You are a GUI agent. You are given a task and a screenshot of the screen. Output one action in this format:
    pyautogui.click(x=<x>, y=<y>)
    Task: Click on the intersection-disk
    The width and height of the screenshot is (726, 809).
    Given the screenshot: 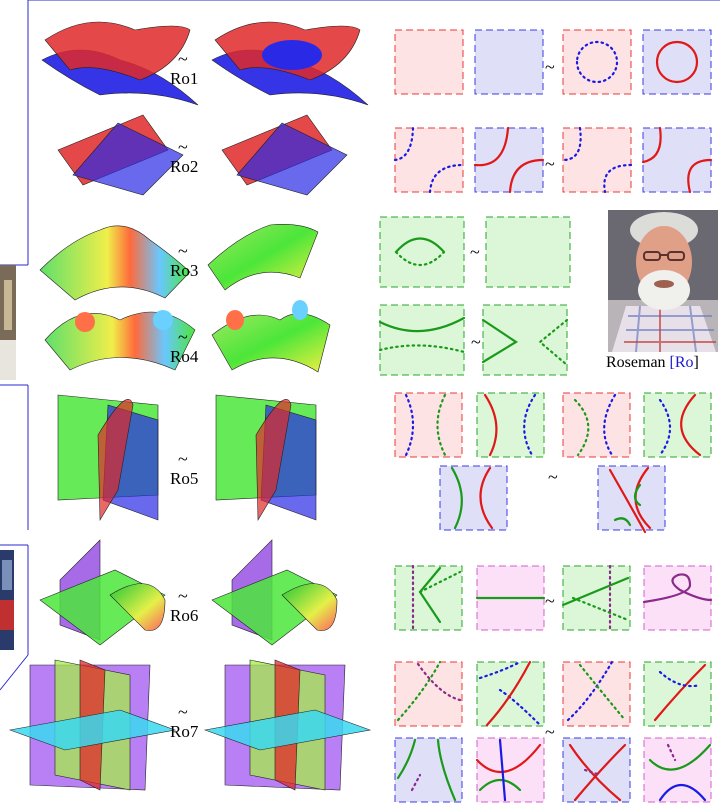 What is the action you would take?
    pyautogui.click(x=292, y=55)
    